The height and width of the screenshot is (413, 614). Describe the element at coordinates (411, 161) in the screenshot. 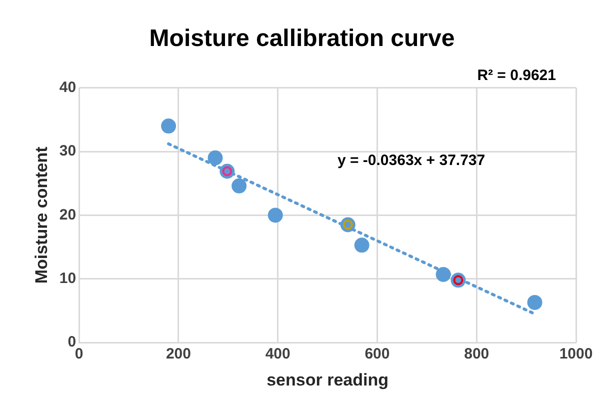

I see `annotation: y = -0.0363x + 37.737` at that location.